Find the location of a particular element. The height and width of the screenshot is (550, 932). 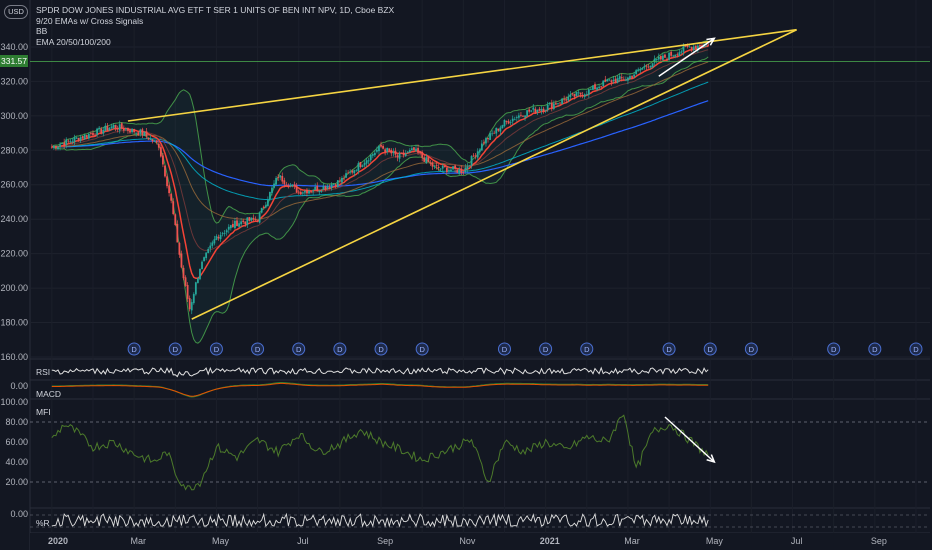

mfi-line is located at coordinates (380, 452).